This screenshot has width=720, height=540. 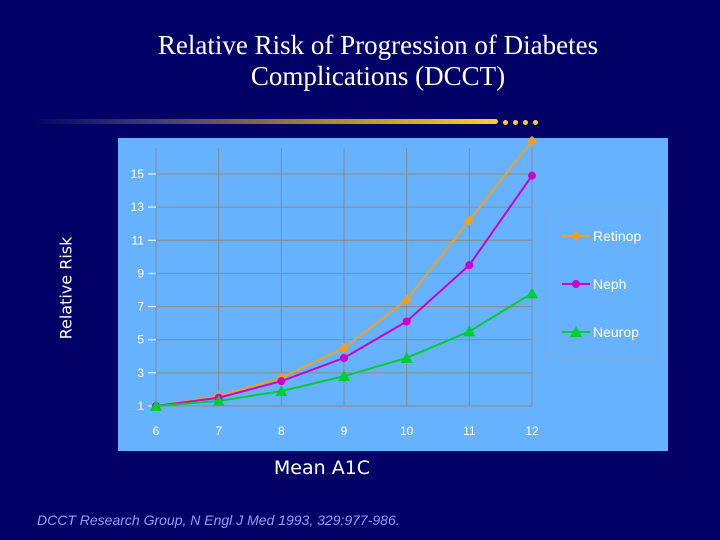 What do you see at coordinates (322, 468) in the screenshot?
I see `x-axis-label: Mean A1C` at bounding box center [322, 468].